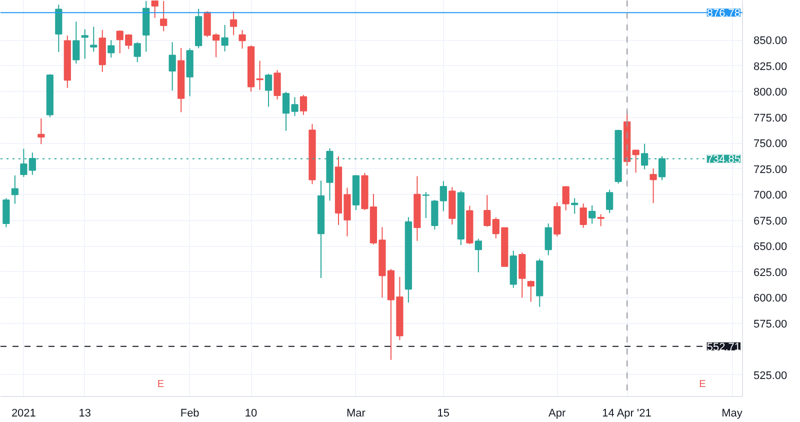 This screenshot has height=422, width=800. What do you see at coordinates (23, 414) in the screenshot?
I see `x-tick-label: 2021` at bounding box center [23, 414].